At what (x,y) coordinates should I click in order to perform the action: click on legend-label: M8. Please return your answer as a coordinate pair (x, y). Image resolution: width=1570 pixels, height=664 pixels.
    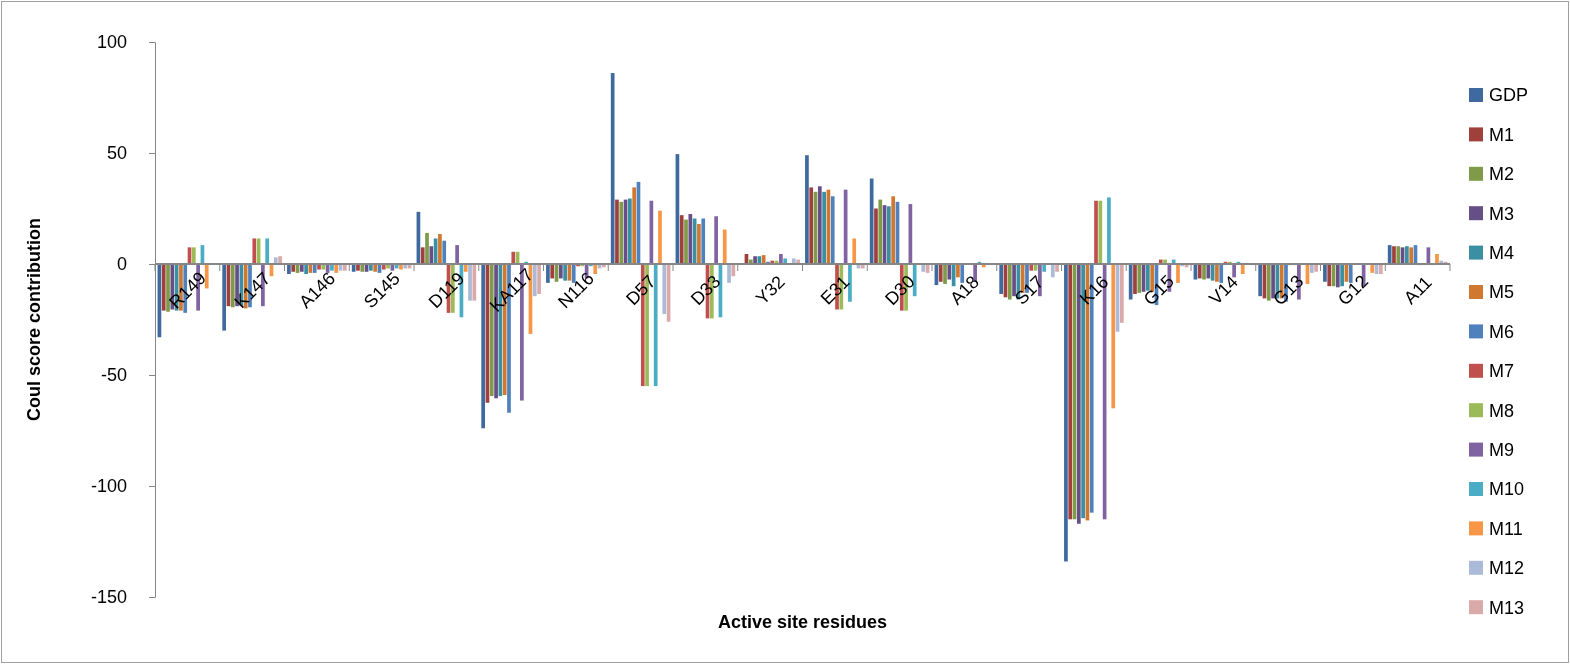
    Looking at the image, I should click on (1502, 410).